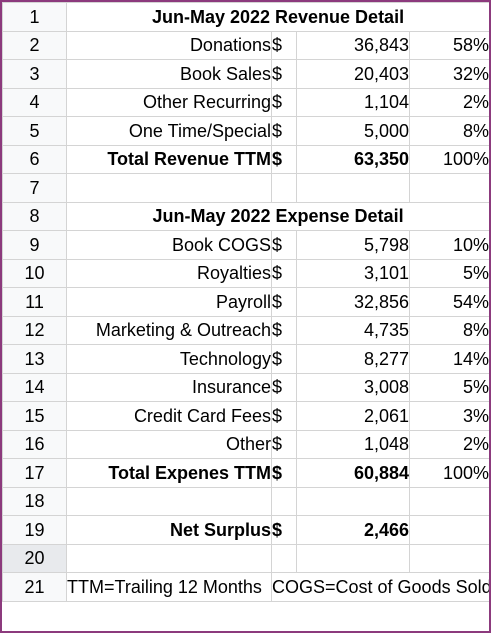 This screenshot has width=491, height=633. What do you see at coordinates (169, 74) in the screenshot?
I see `revenue-label-cell: Book Sales` at bounding box center [169, 74].